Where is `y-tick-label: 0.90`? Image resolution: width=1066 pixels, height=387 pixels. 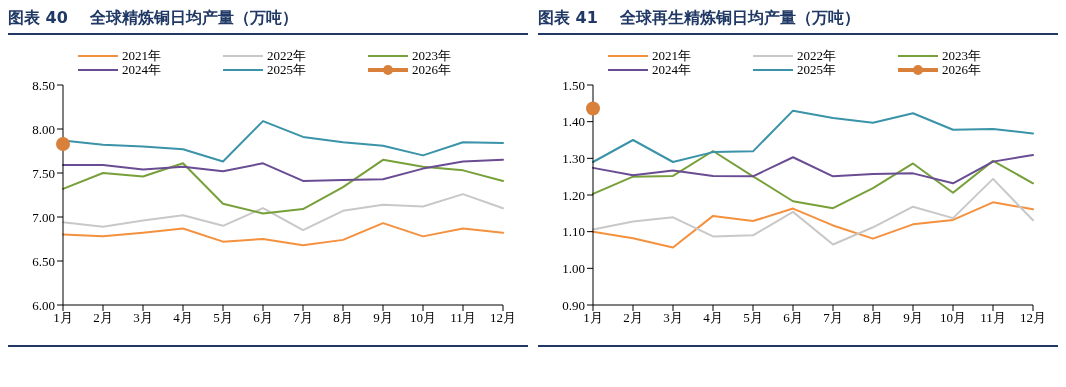
y-tick-label: 0.90 is located at coordinates (573, 305).